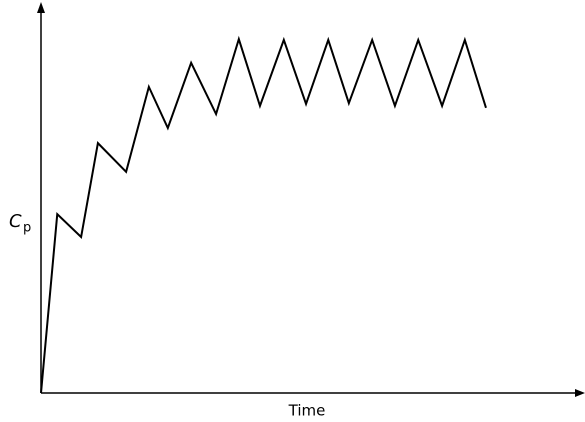  I want to click on x-axis-label: Time, so click(307, 411).